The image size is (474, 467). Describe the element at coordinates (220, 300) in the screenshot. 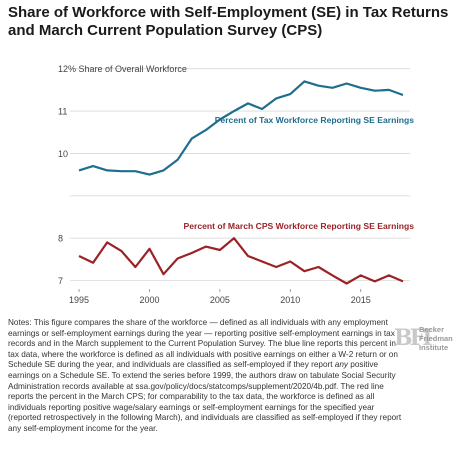

I see `x-tick-label-2005: 2005` at that location.